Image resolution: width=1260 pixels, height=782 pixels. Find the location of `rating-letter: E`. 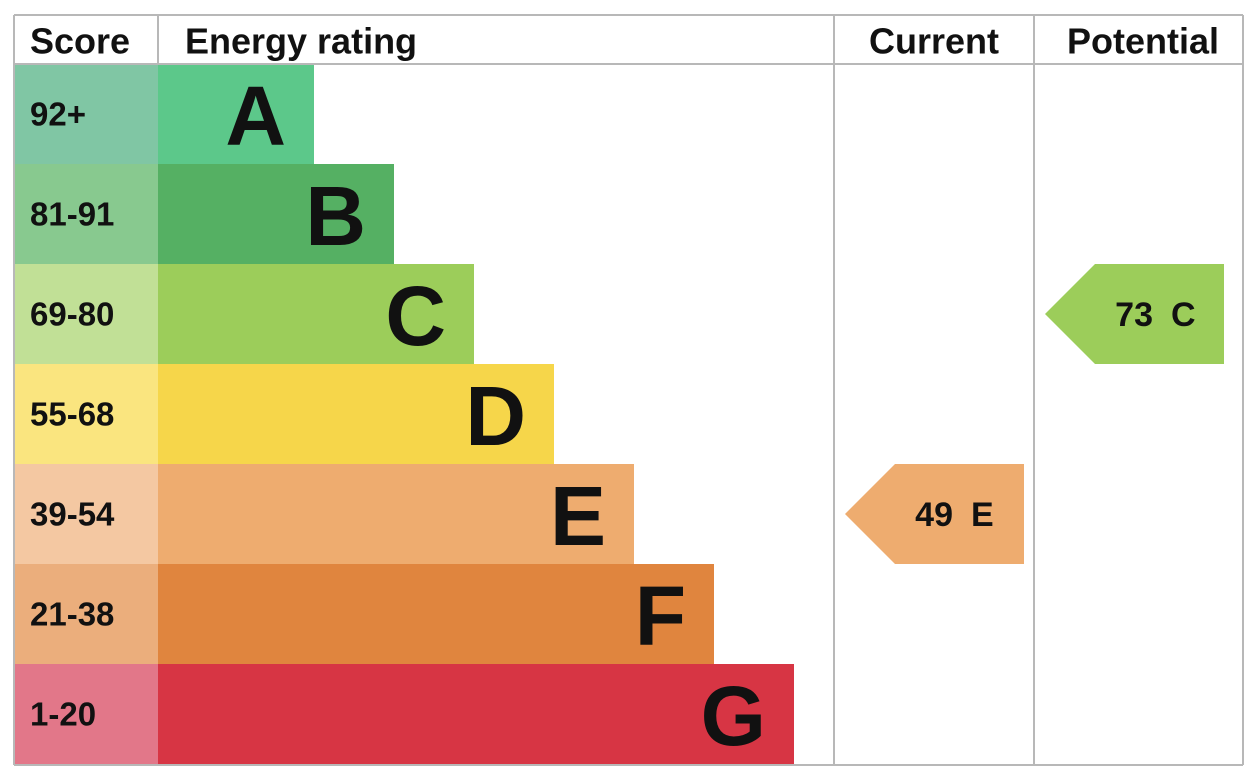

rating-letter: E is located at coordinates (578, 516).